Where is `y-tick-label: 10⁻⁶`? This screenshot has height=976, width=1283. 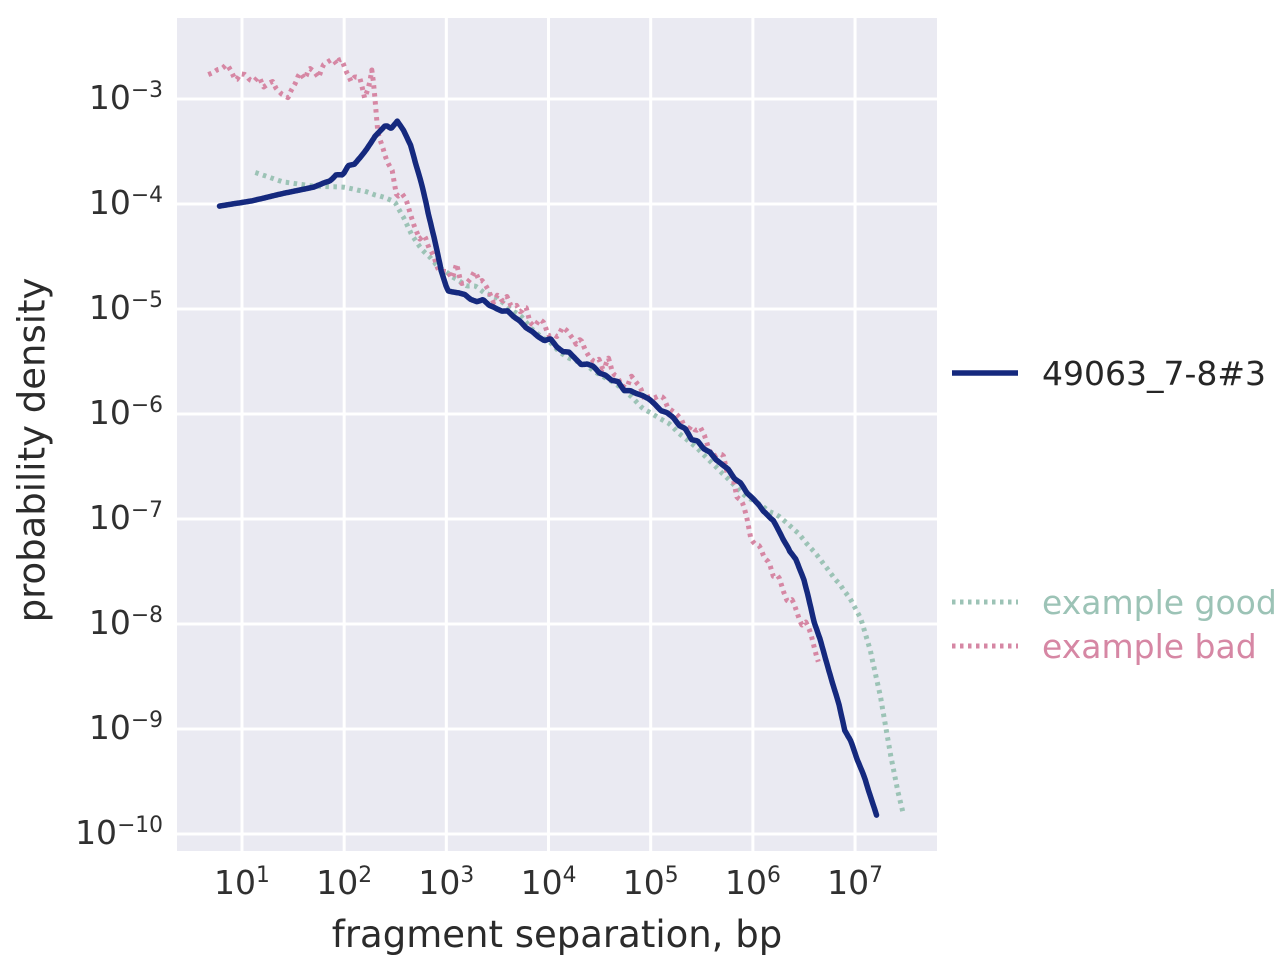 y-tick-label: 10⁻⁶ is located at coordinates (125, 412).